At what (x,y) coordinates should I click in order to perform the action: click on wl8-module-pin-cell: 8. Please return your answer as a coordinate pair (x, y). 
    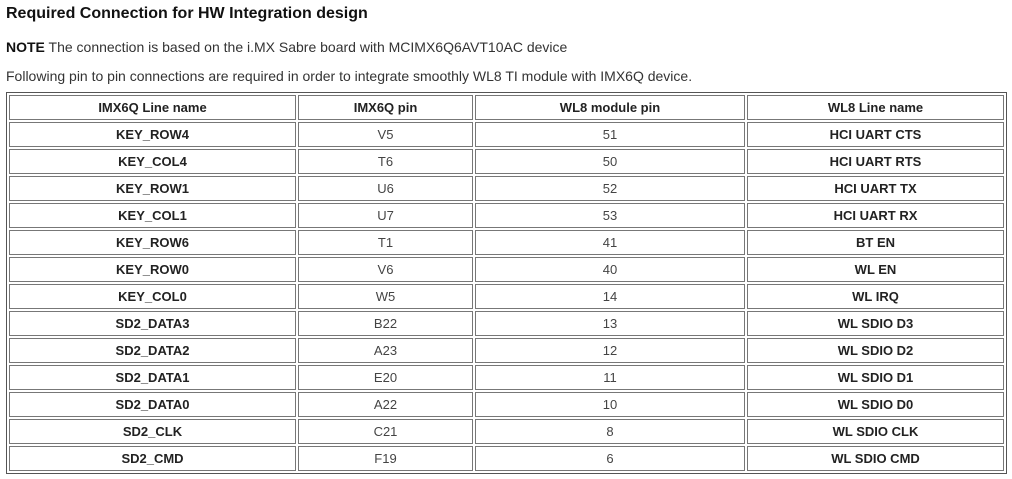
    Looking at the image, I should click on (610, 431).